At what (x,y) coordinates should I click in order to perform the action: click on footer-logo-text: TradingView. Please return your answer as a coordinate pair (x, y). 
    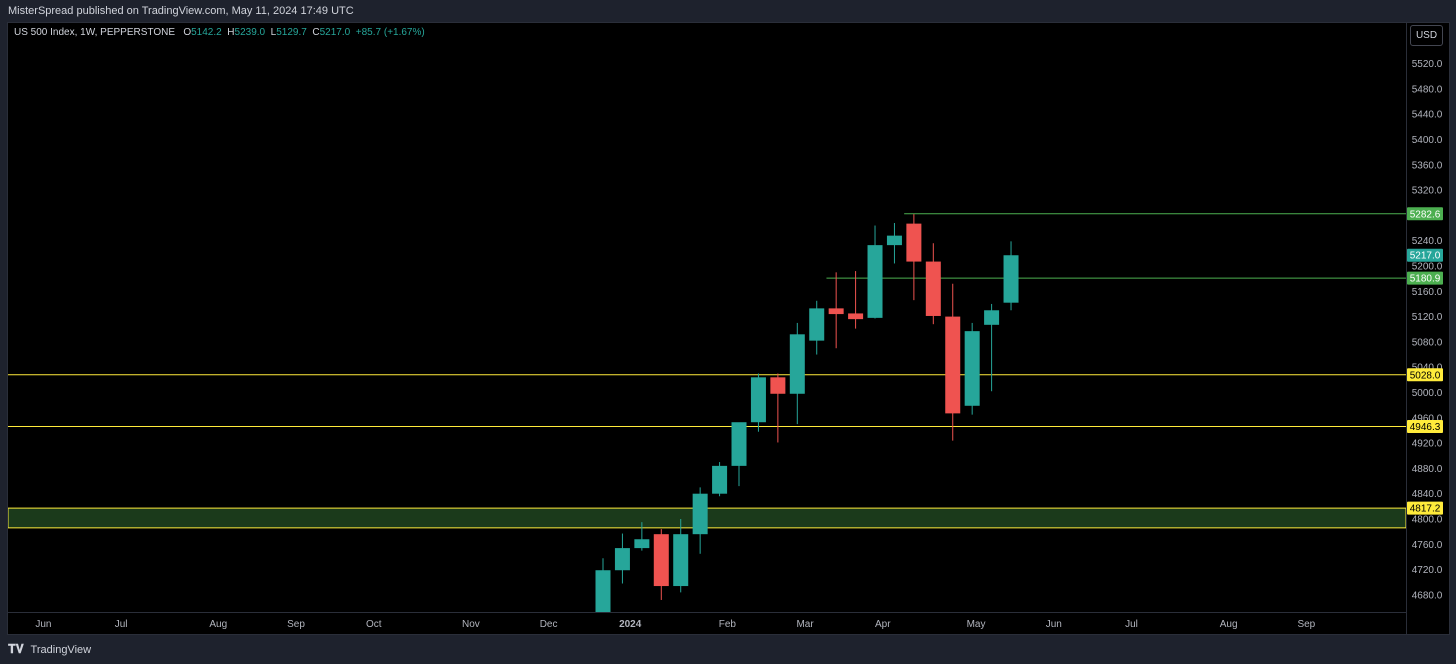
    Looking at the image, I should click on (61, 650).